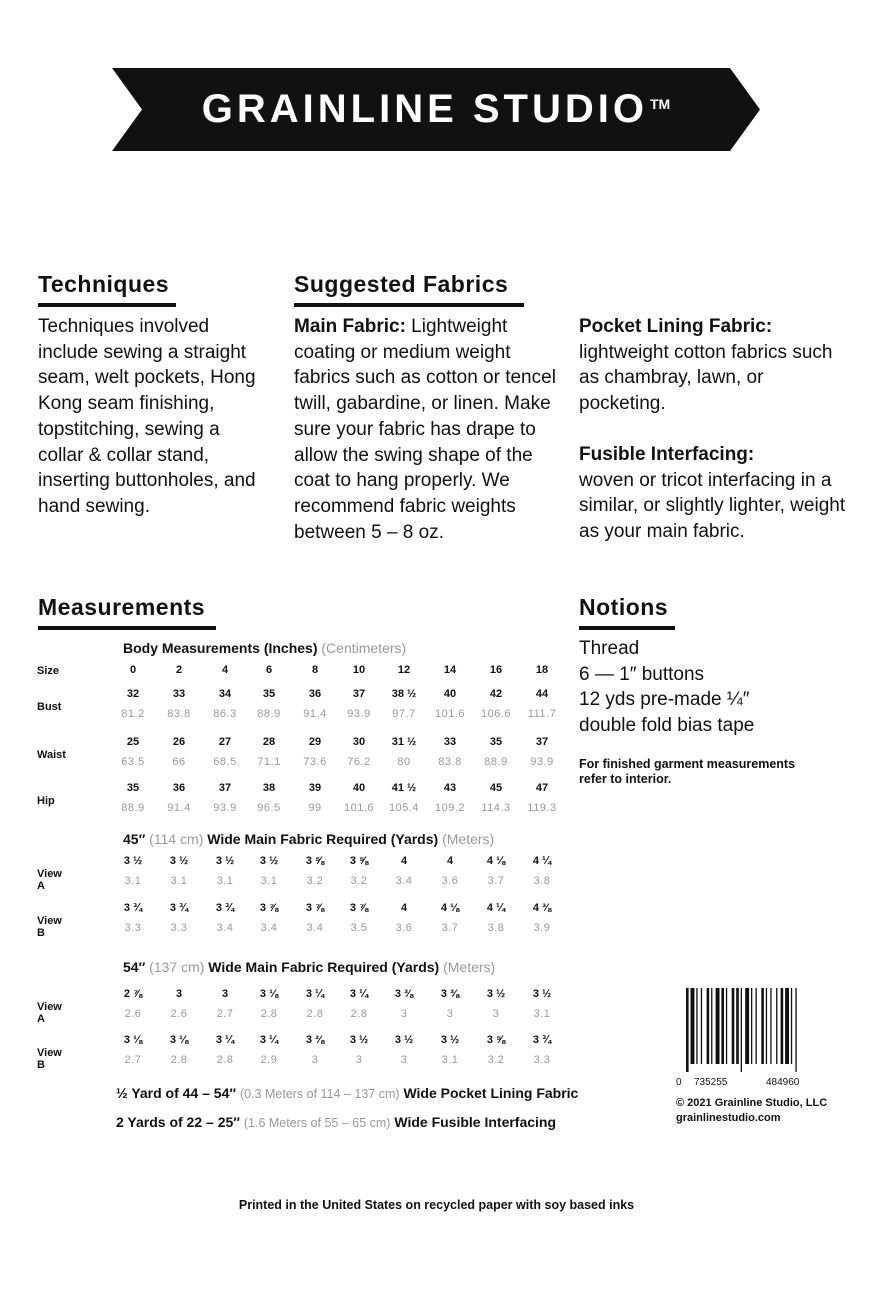  I want to click on barcode, so click(741, 1030).